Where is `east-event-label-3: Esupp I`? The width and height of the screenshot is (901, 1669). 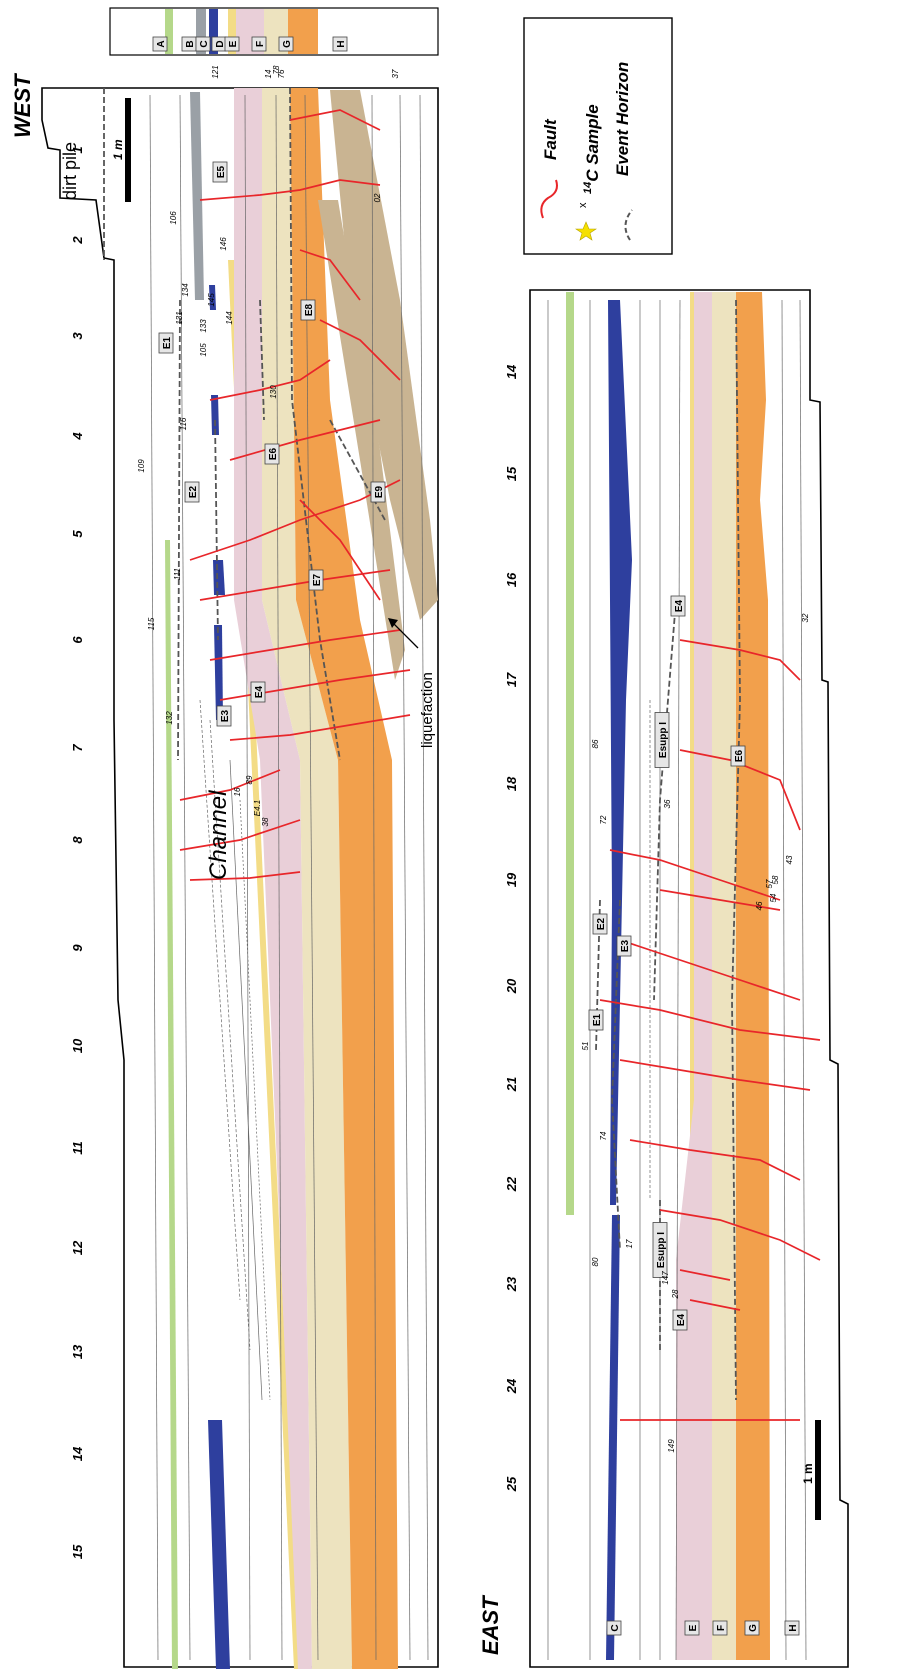
east-event-label-3: Esupp I is located at coordinates (662, 740).